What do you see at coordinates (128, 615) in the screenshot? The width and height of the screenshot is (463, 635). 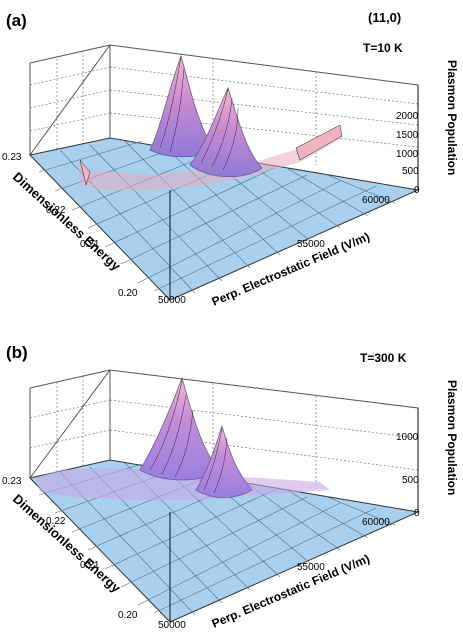 I see `y-tick-b: 0.20` at bounding box center [128, 615].